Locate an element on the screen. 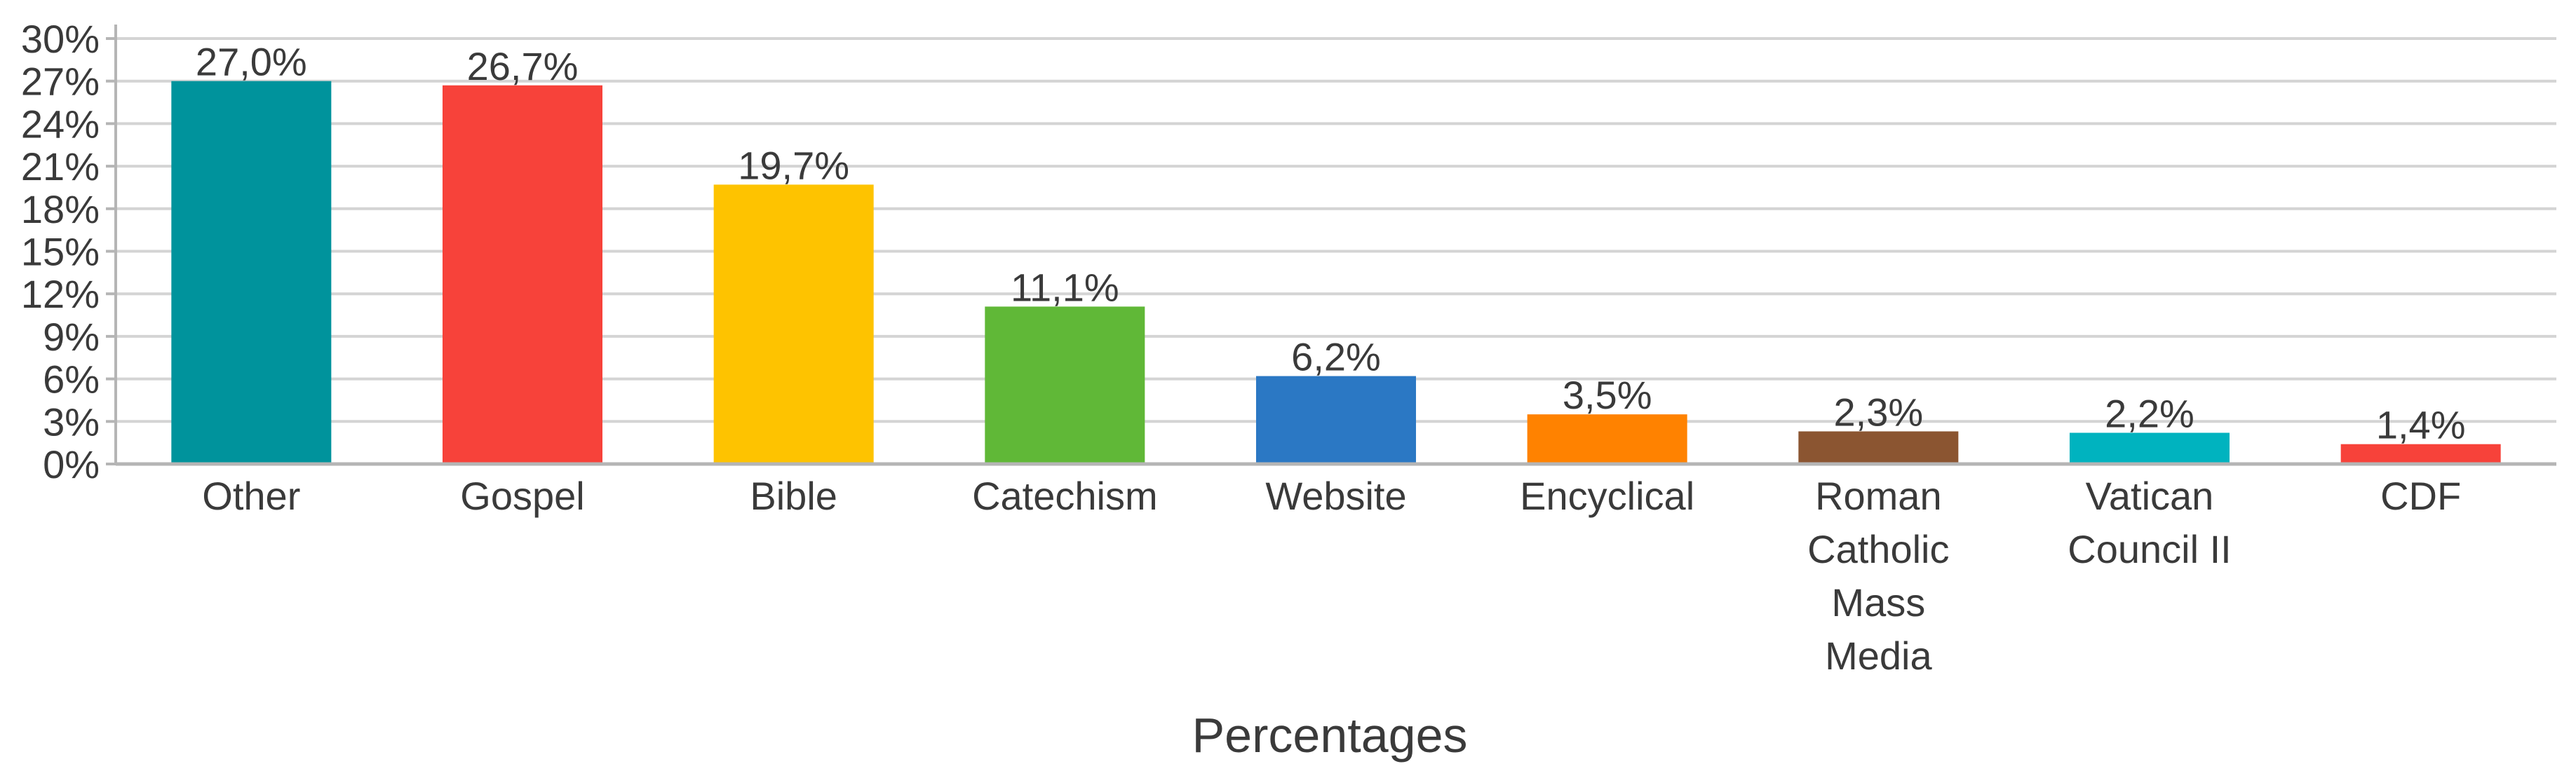 The height and width of the screenshot is (778, 2576). x-axis-title: Percentages is located at coordinates (1329, 735).